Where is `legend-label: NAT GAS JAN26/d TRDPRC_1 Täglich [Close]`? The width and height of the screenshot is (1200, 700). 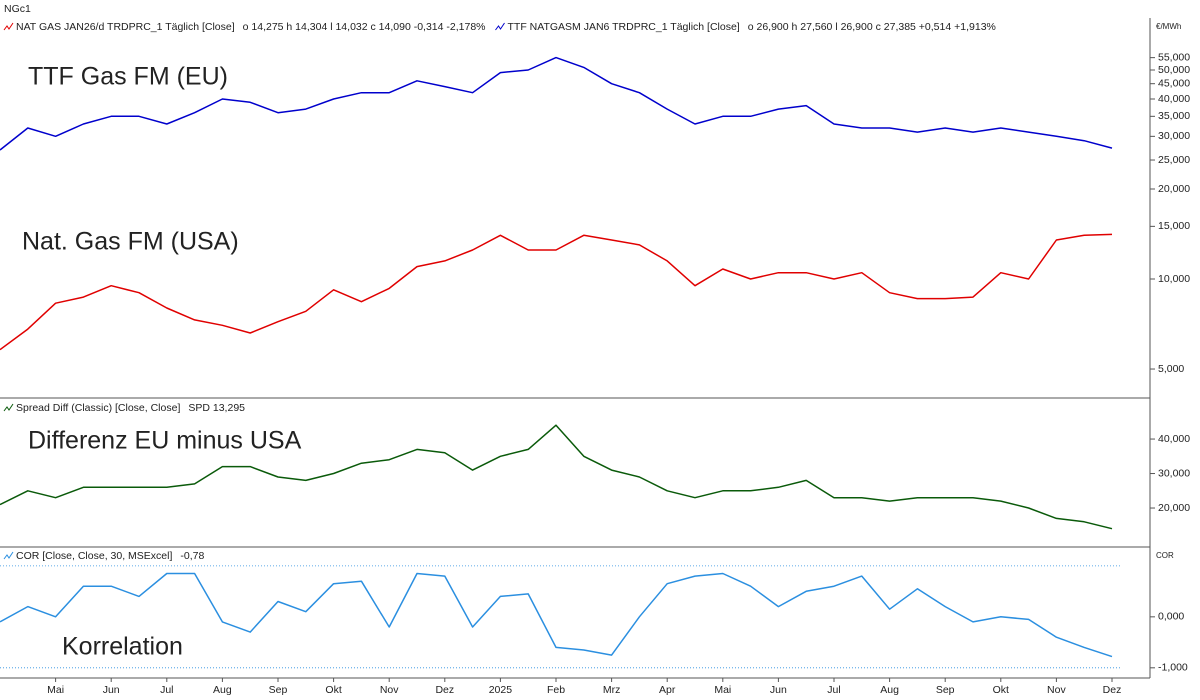 legend-label: NAT GAS JAN26/d TRDPRC_1 Täglich [Close] is located at coordinates (125, 27).